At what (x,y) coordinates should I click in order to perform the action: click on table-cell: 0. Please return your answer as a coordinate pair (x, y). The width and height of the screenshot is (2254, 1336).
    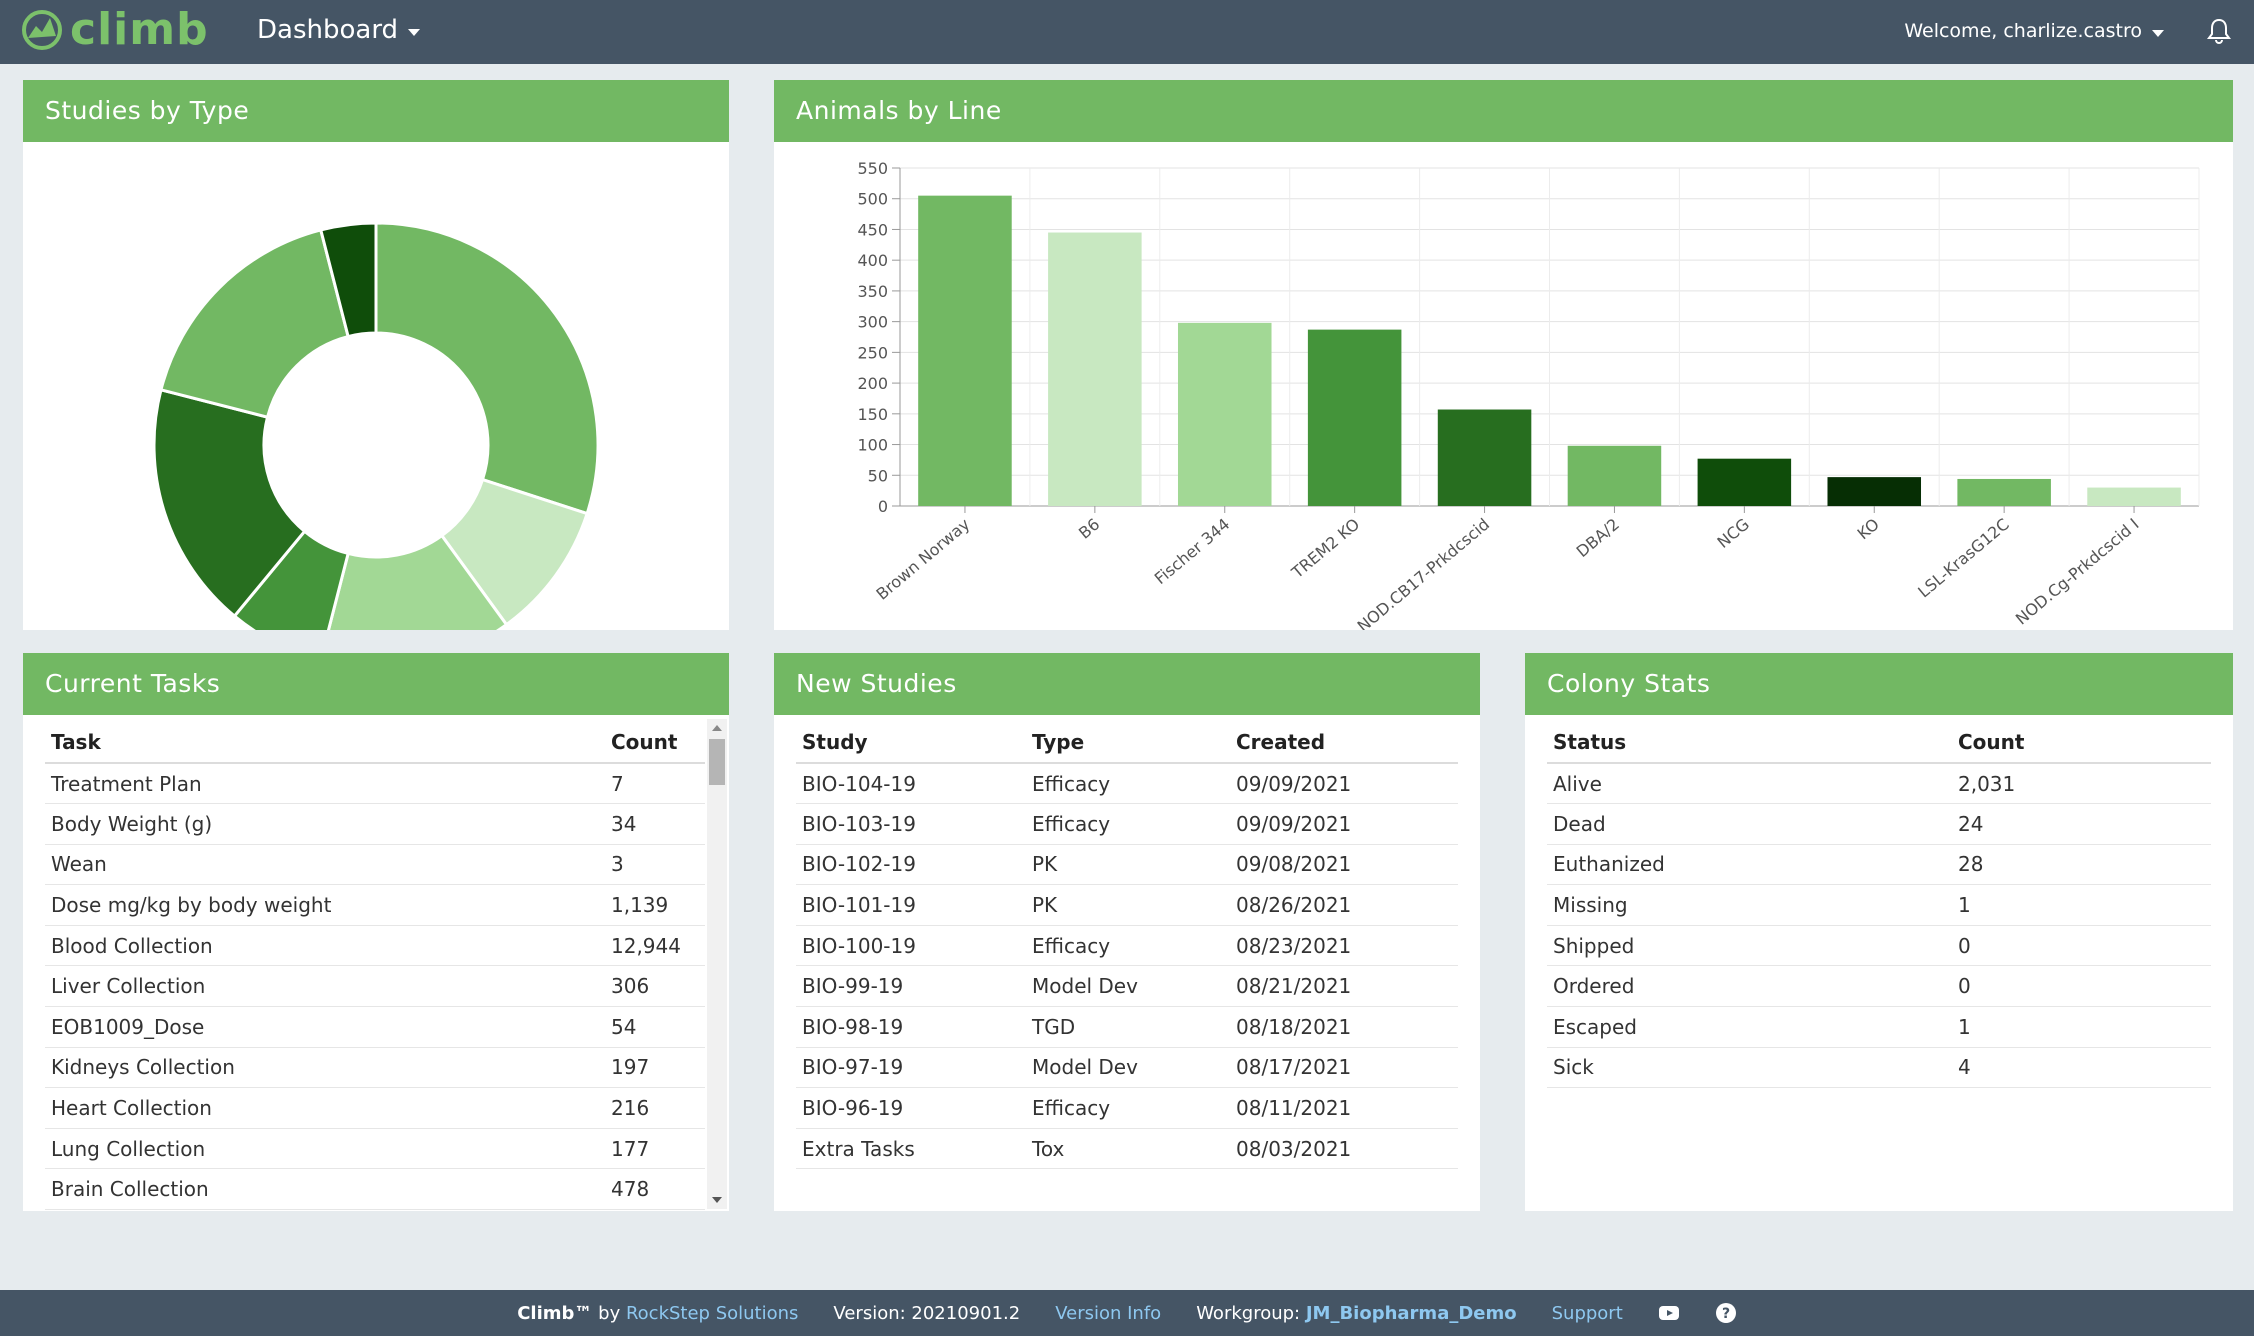
    Looking at the image, I should click on (2081, 946).